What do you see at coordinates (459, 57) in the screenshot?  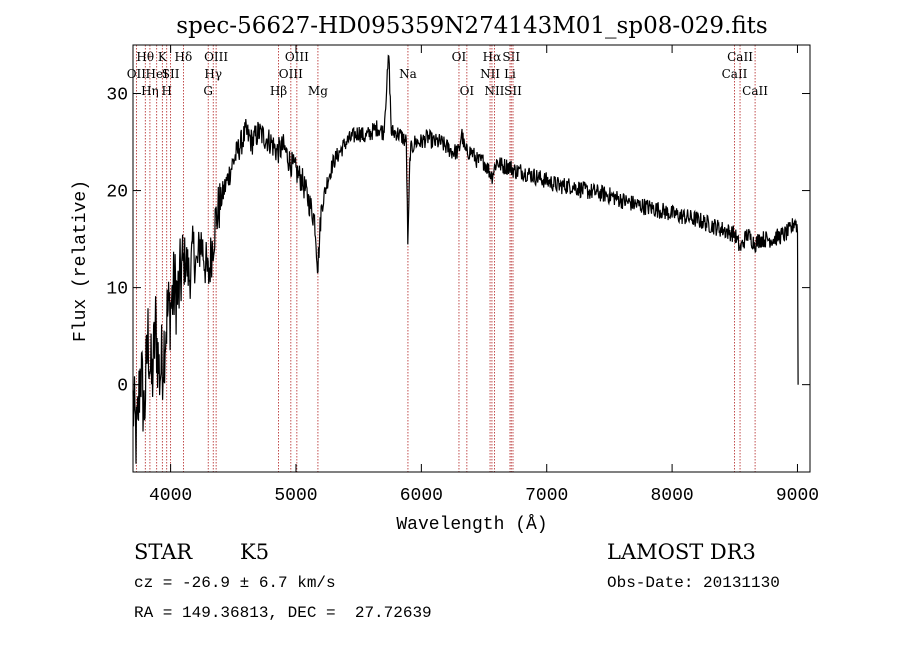 I see `line-label-16: OI` at bounding box center [459, 57].